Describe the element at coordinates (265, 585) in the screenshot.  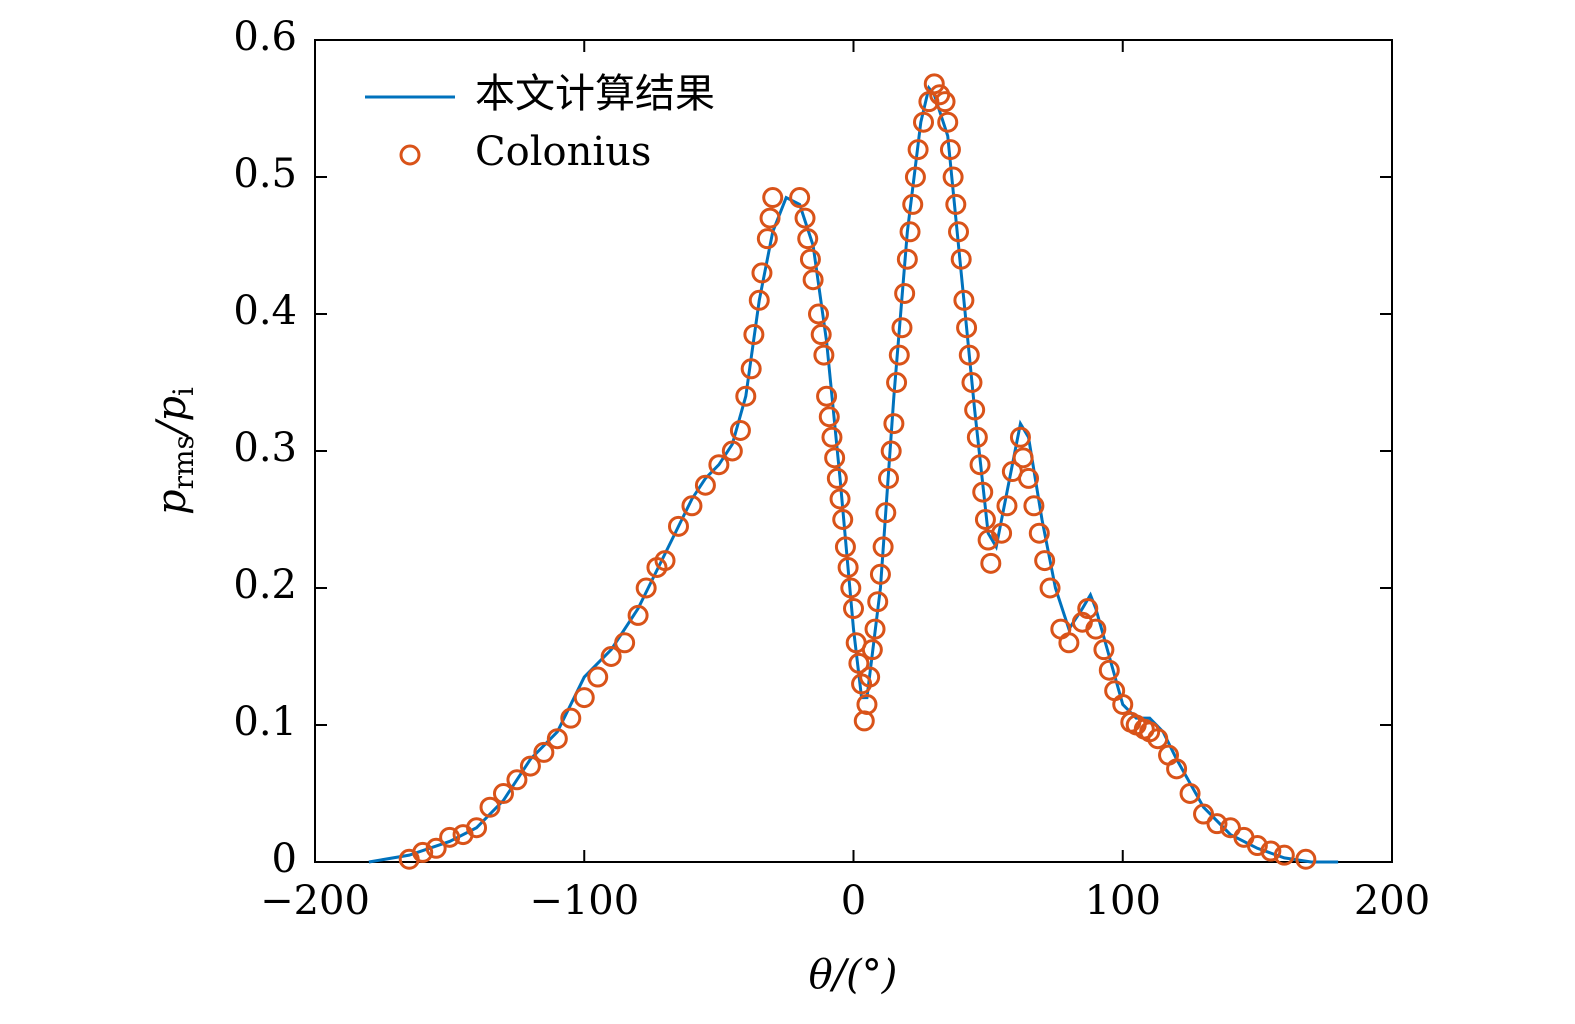
I see `y-tick-label: 0.2` at that location.